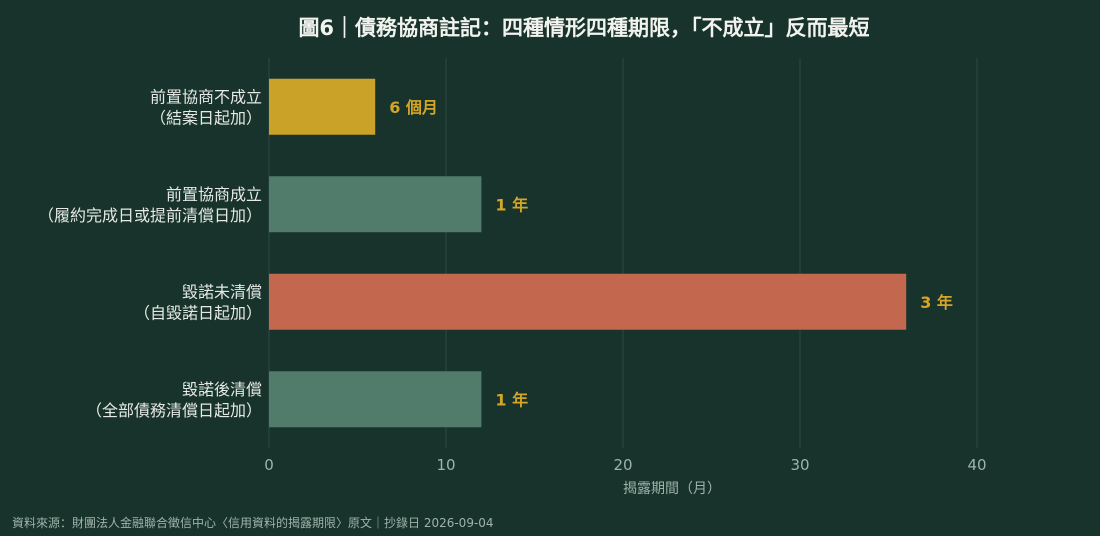  What do you see at coordinates (198, 312) in the screenshot?
I see `category-label: （自毀諾日起加）` at bounding box center [198, 312].